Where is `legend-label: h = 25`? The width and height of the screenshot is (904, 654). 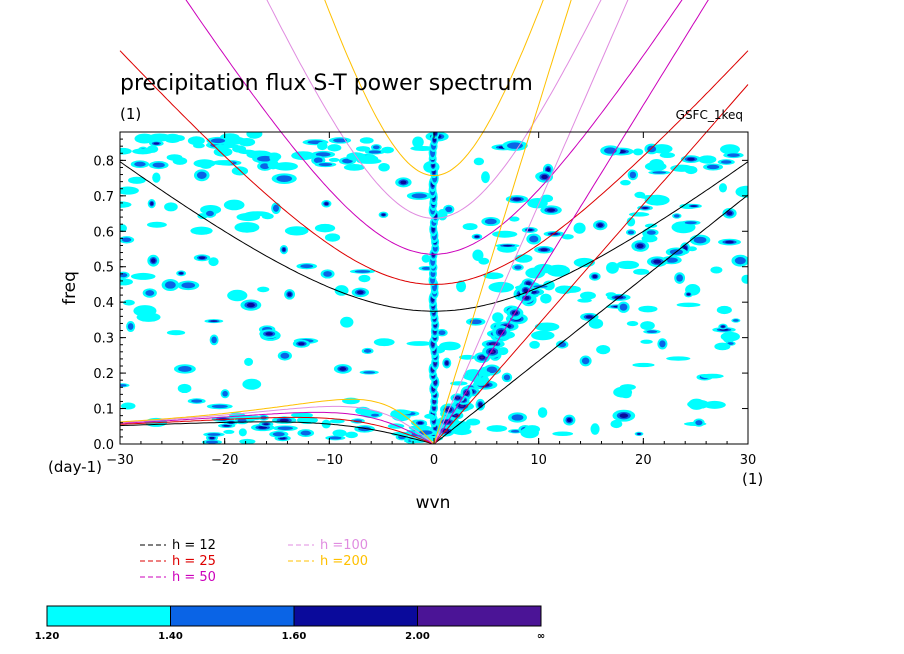
legend-label: h = 25 is located at coordinates (194, 561).